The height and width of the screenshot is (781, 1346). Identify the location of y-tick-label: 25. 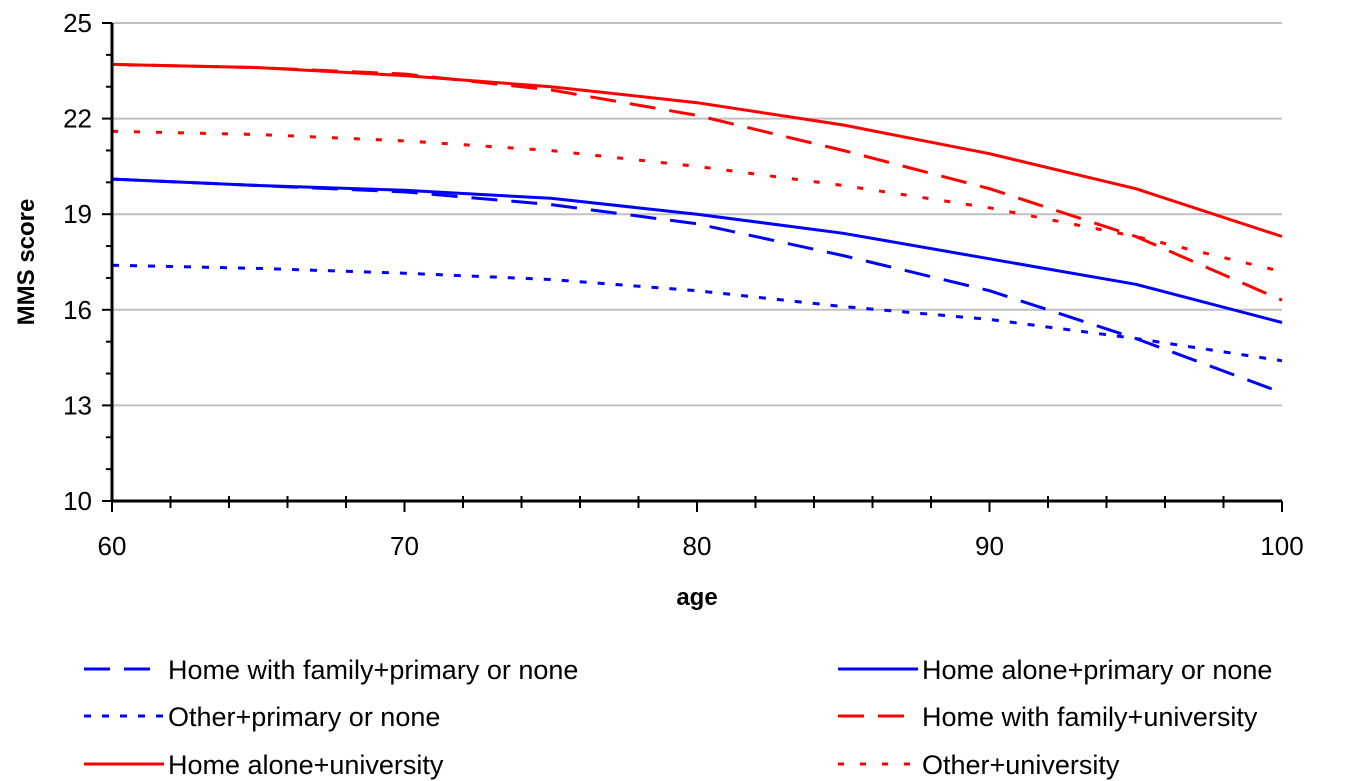
(77, 23).